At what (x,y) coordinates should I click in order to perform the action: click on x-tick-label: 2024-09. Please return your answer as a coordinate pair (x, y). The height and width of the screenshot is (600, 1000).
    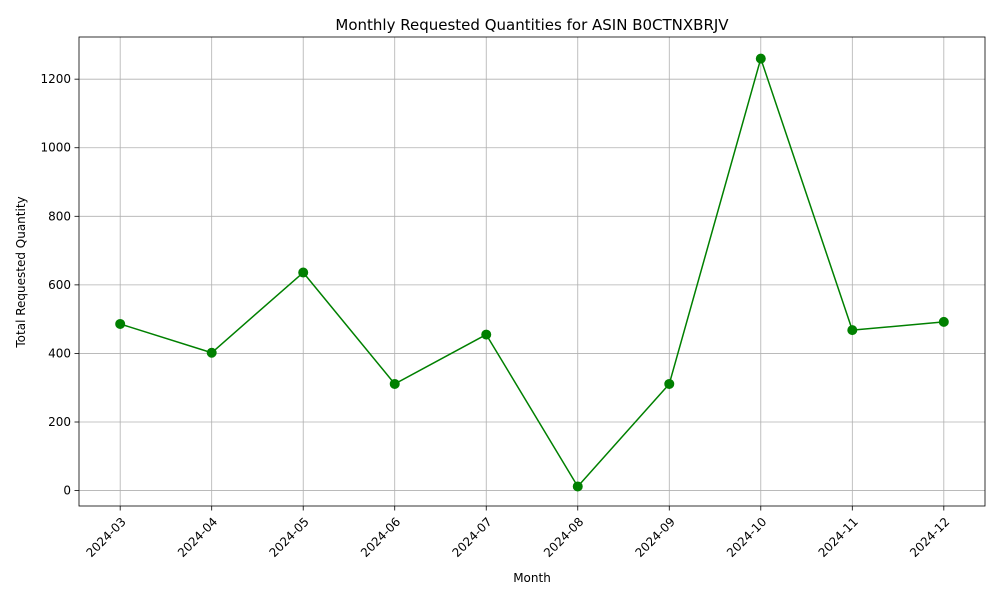
    Looking at the image, I should click on (655, 537).